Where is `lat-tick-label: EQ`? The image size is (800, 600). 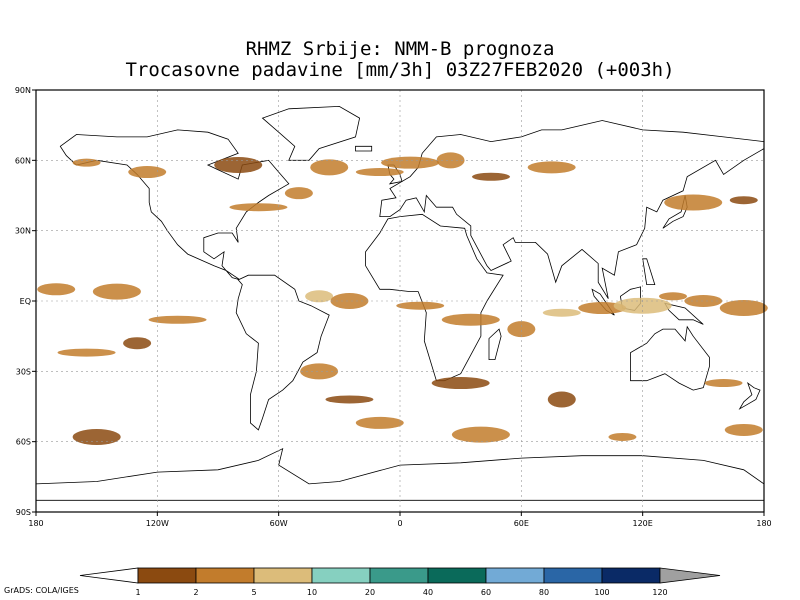
lat-tick-label: EQ is located at coordinates (25, 301).